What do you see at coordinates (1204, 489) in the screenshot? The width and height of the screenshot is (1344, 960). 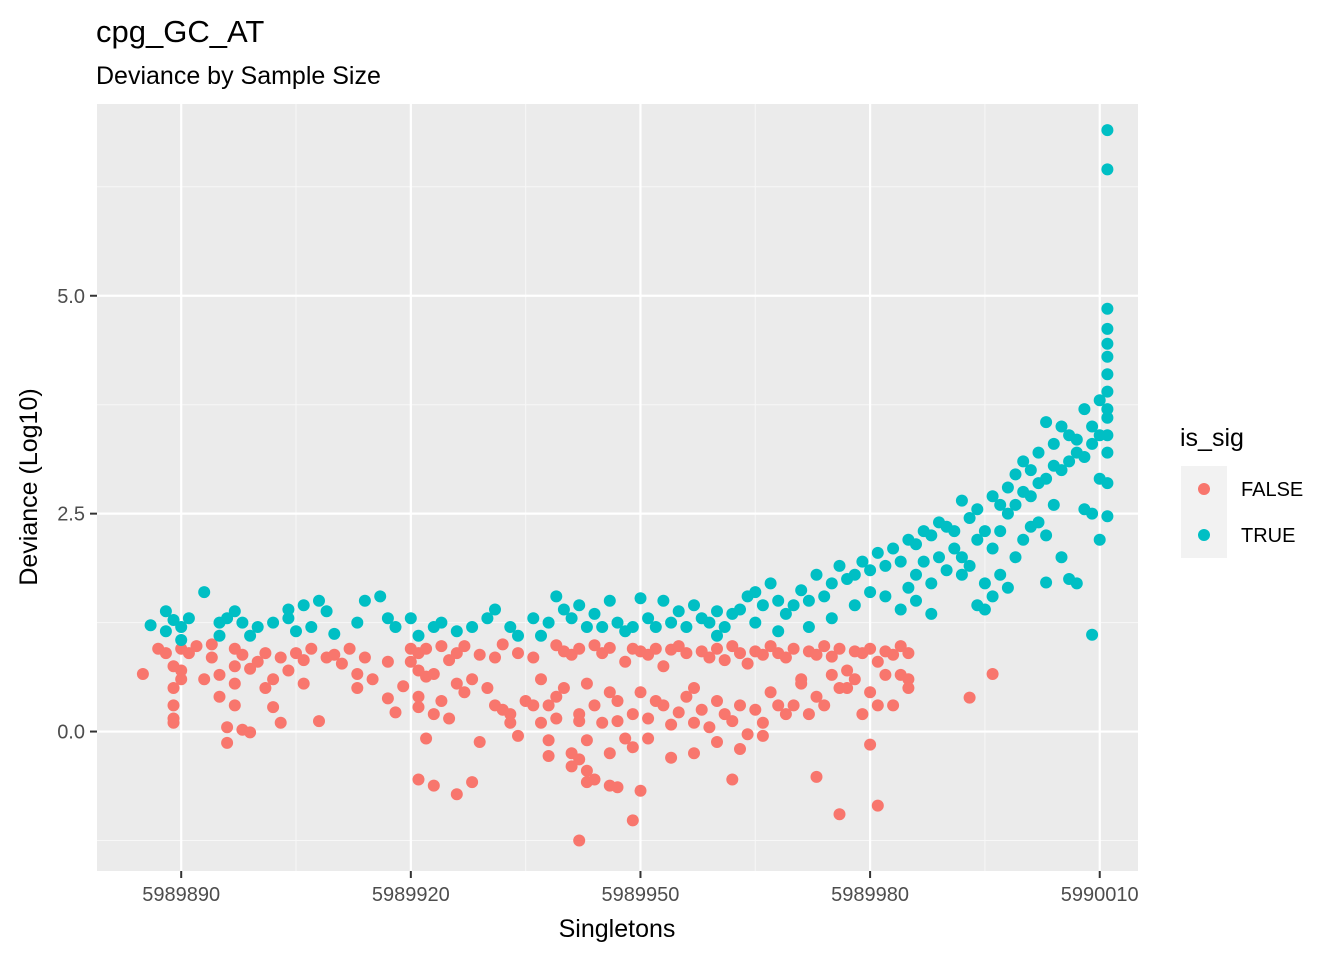 I see `legend-marker-false` at bounding box center [1204, 489].